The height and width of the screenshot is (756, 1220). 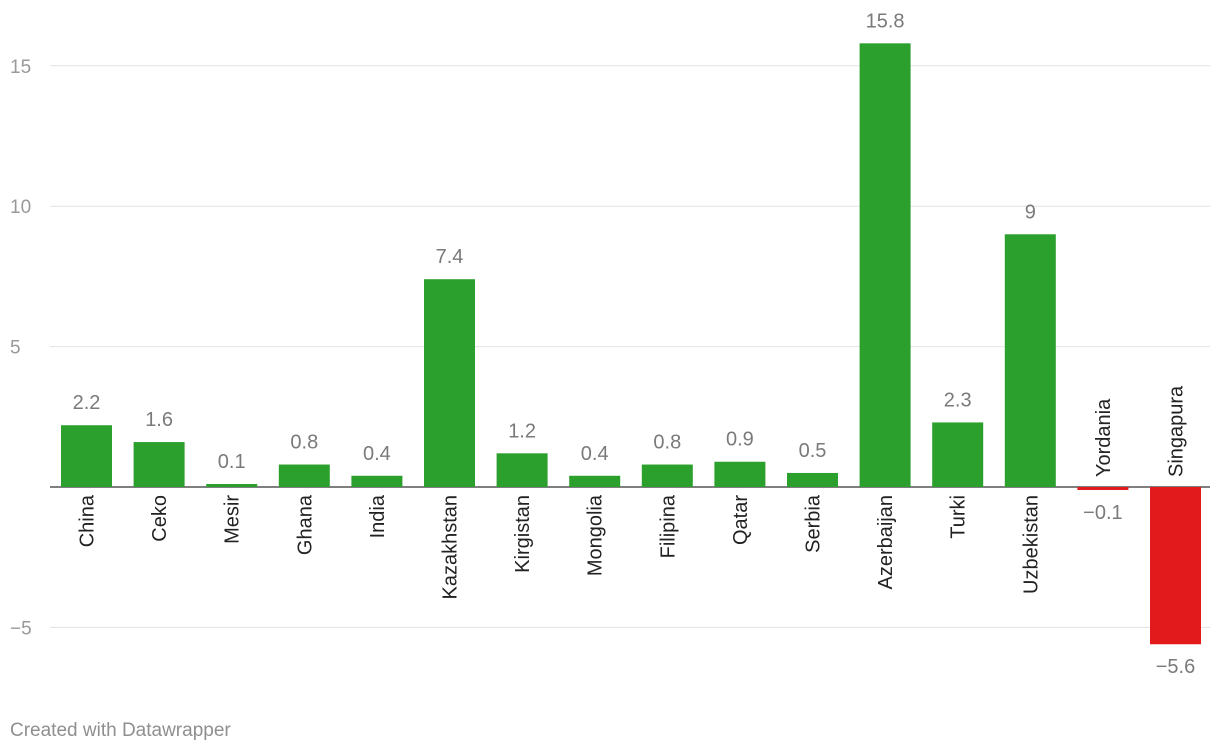 What do you see at coordinates (120, 730) in the screenshot?
I see `datawrapper-credit: Created with Datawrapper` at bounding box center [120, 730].